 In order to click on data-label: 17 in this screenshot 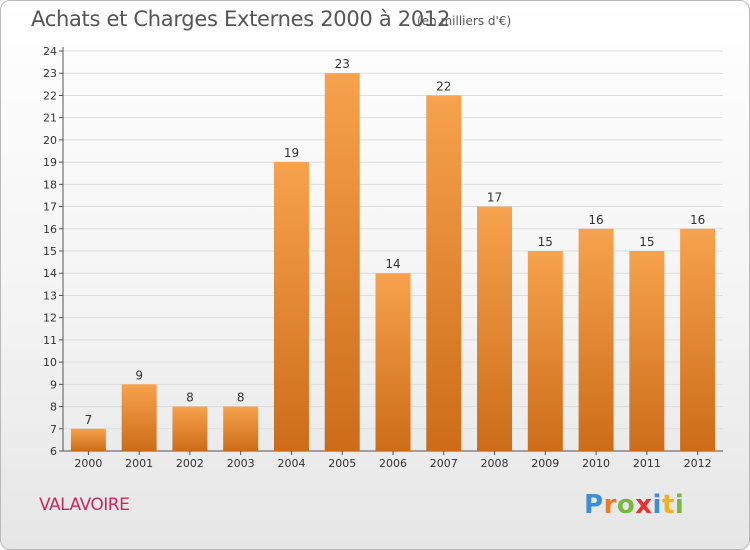, I will do `click(494, 198)`.